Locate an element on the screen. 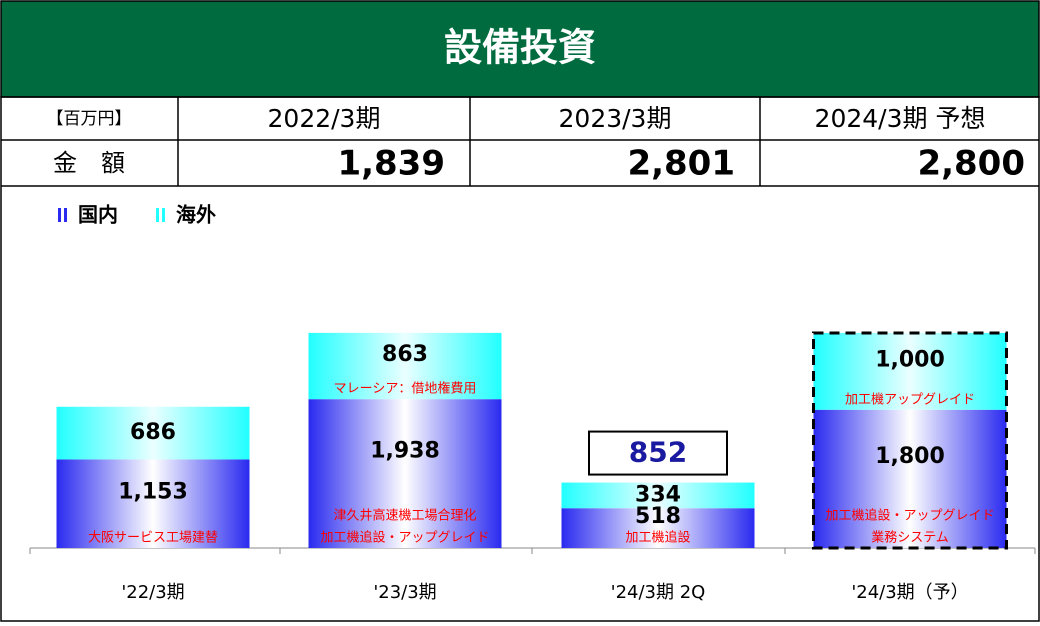  unit: 【百万円】 is located at coordinates (89, 119).